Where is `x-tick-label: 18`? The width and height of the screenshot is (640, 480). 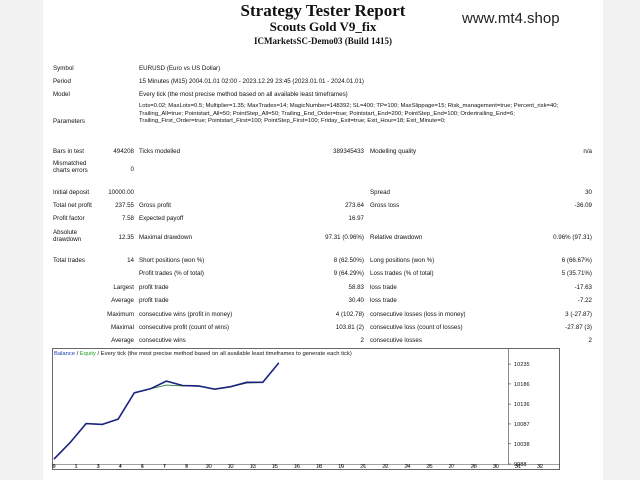
x-tick-label: 18 is located at coordinates (319, 467).